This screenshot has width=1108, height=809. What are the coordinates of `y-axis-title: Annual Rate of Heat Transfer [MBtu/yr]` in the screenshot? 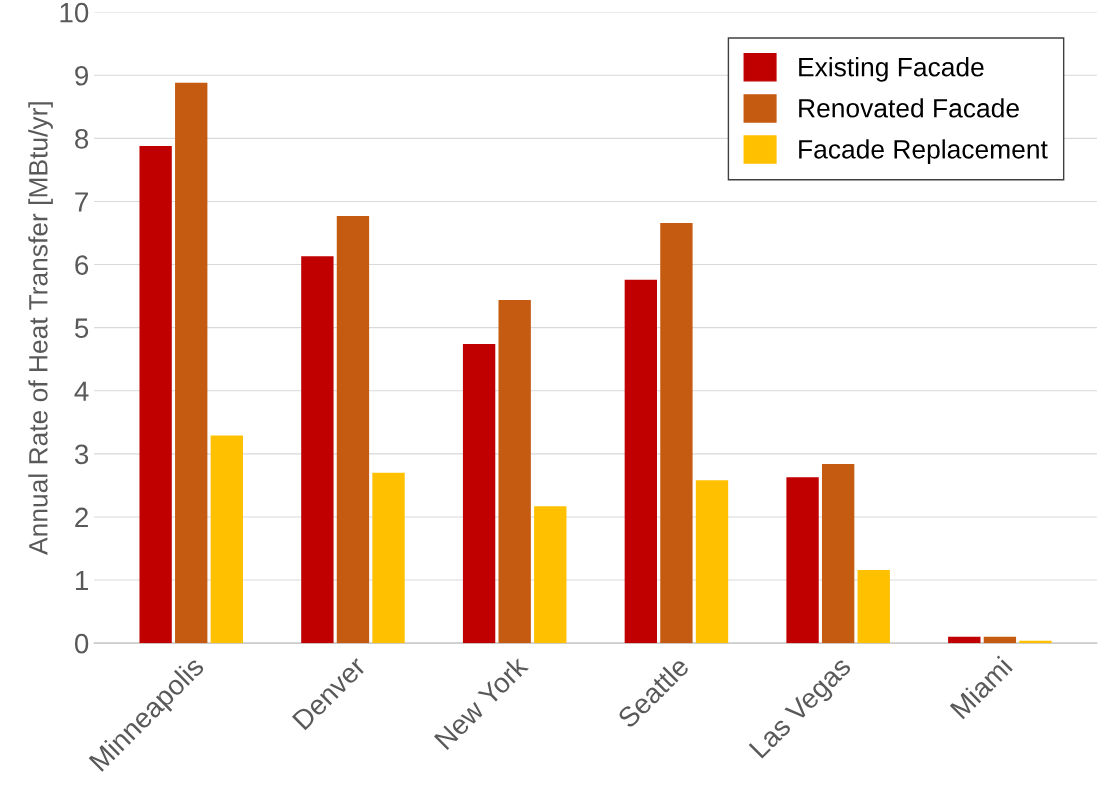 It's located at (40, 328).